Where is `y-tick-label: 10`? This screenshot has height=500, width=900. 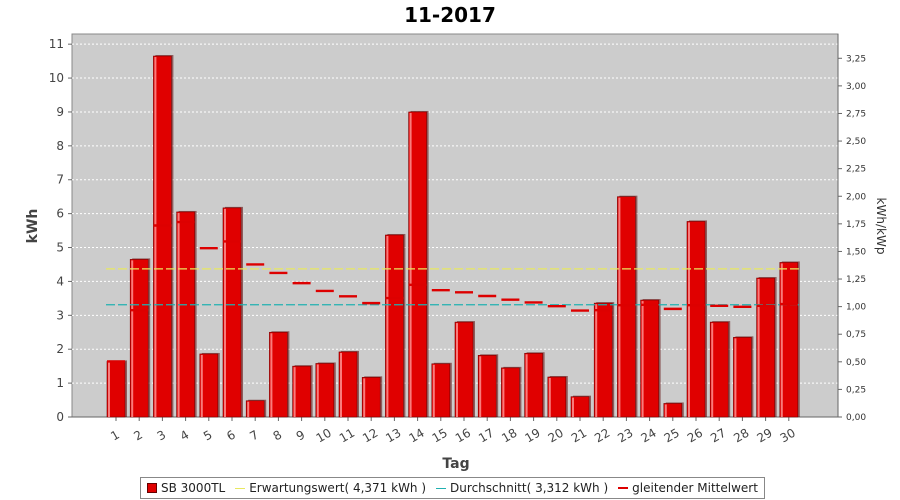
y-tick-label: 10 is located at coordinates (56, 78).